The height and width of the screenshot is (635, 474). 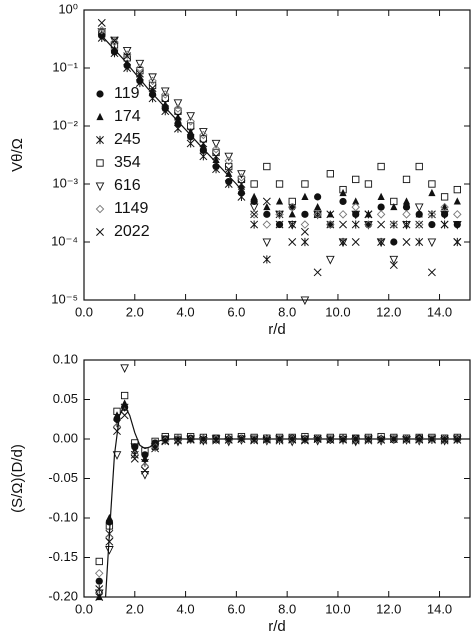 I want to click on legend-label: 616, so click(x=127, y=185).